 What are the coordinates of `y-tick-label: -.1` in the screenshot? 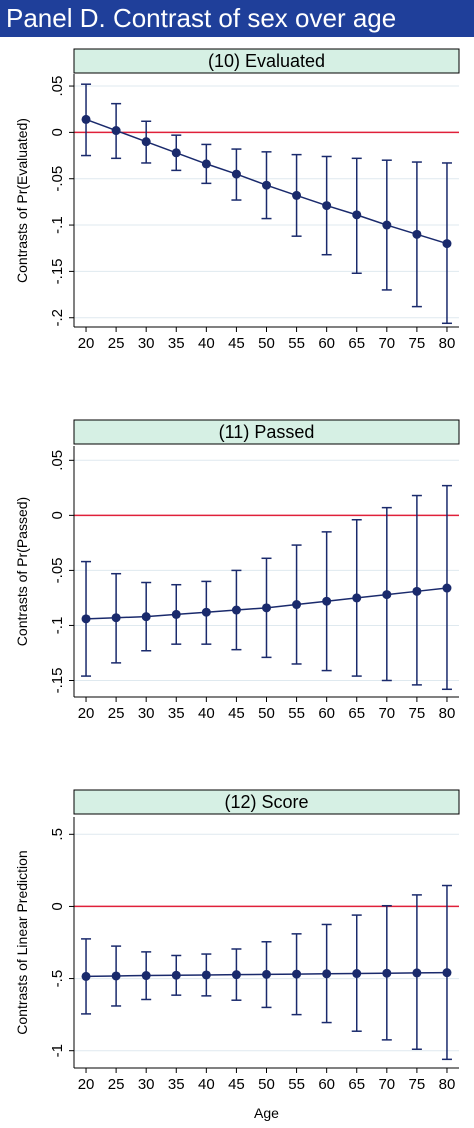 It's located at (57, 225).